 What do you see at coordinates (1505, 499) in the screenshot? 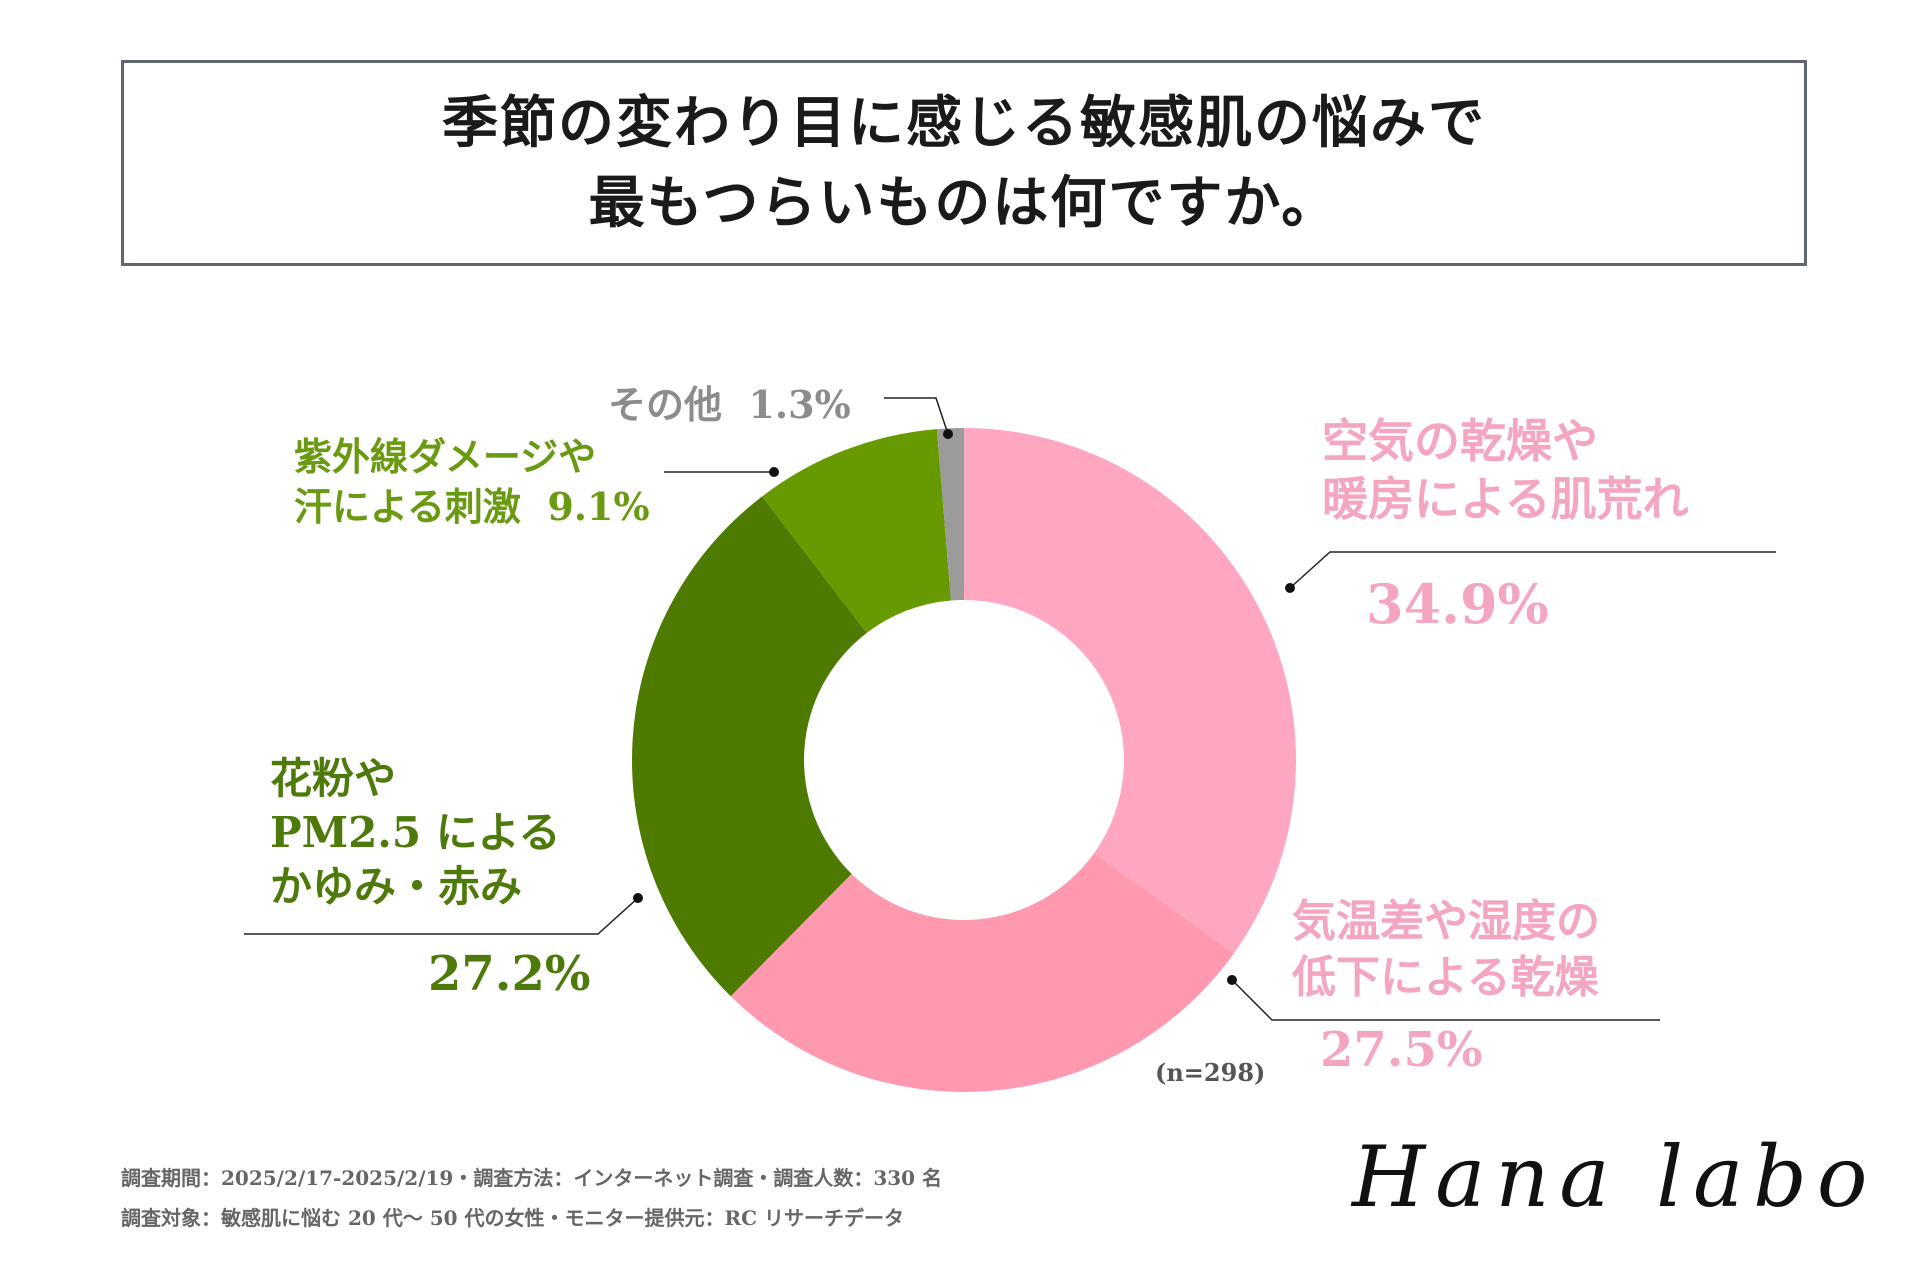
I see `label-dry-air-line2: 暖房による肌荒れ` at bounding box center [1505, 499].